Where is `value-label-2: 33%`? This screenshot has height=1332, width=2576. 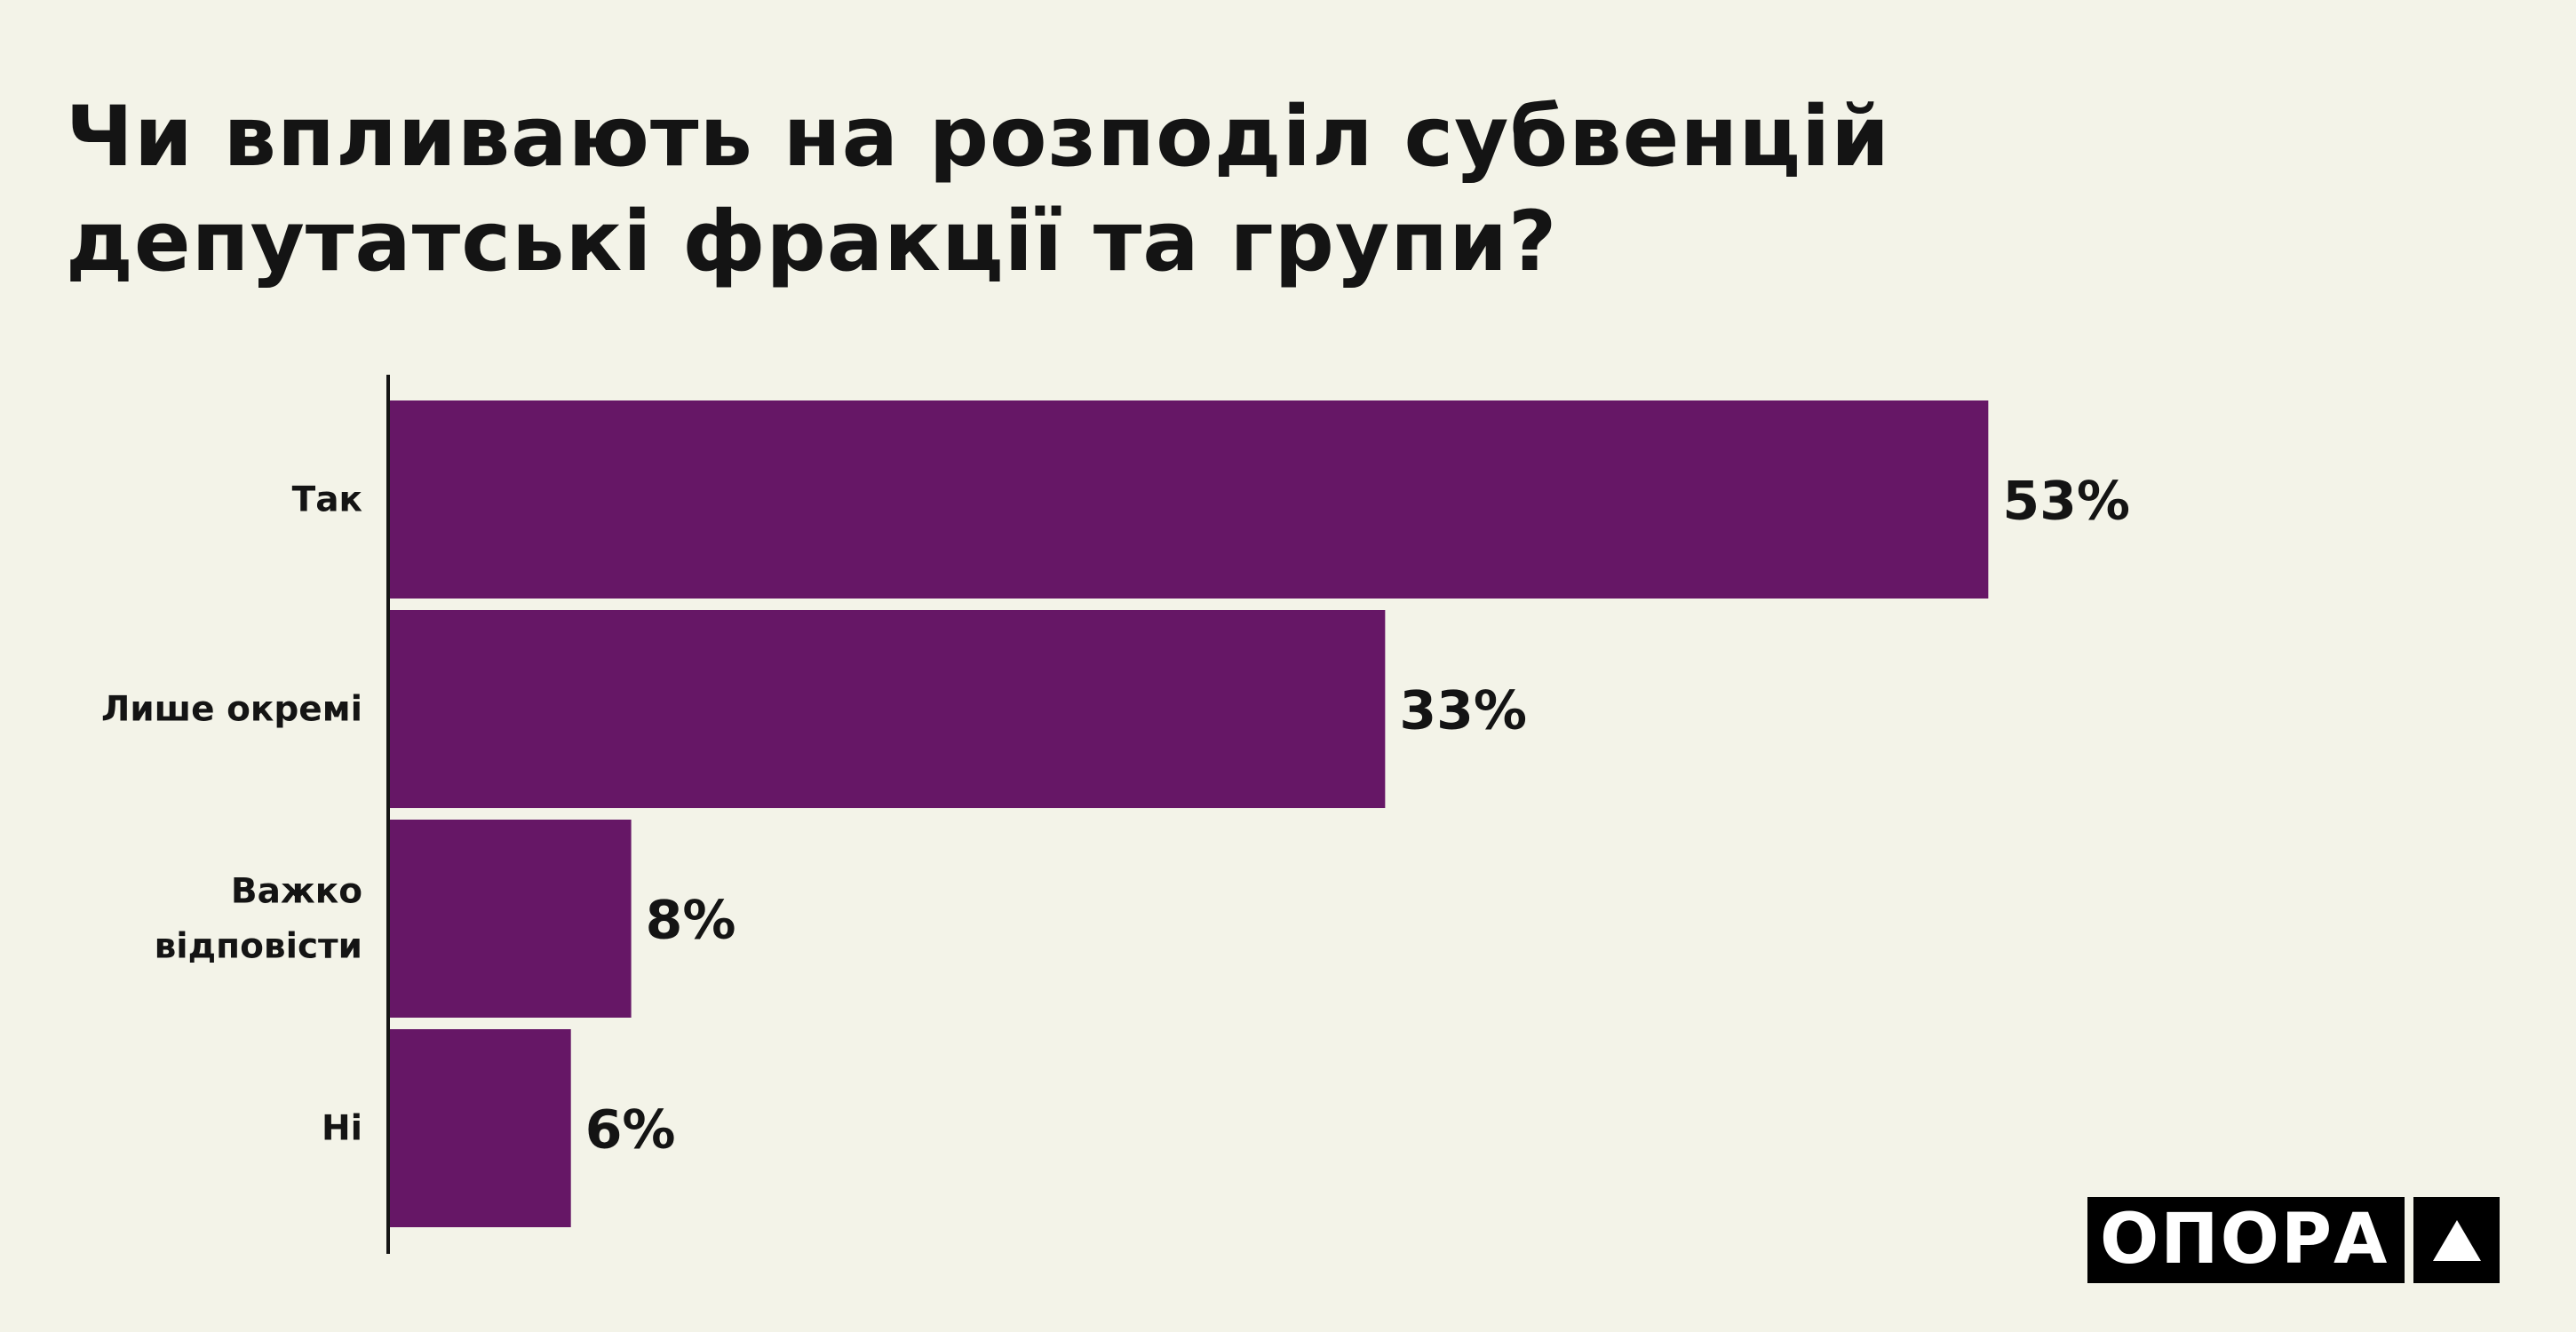 value-label-2: 33% is located at coordinates (1463, 711).